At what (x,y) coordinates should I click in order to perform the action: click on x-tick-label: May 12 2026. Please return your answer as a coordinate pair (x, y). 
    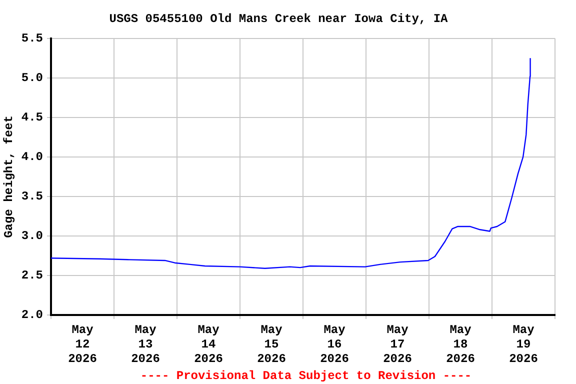
    Looking at the image, I should click on (82, 344).